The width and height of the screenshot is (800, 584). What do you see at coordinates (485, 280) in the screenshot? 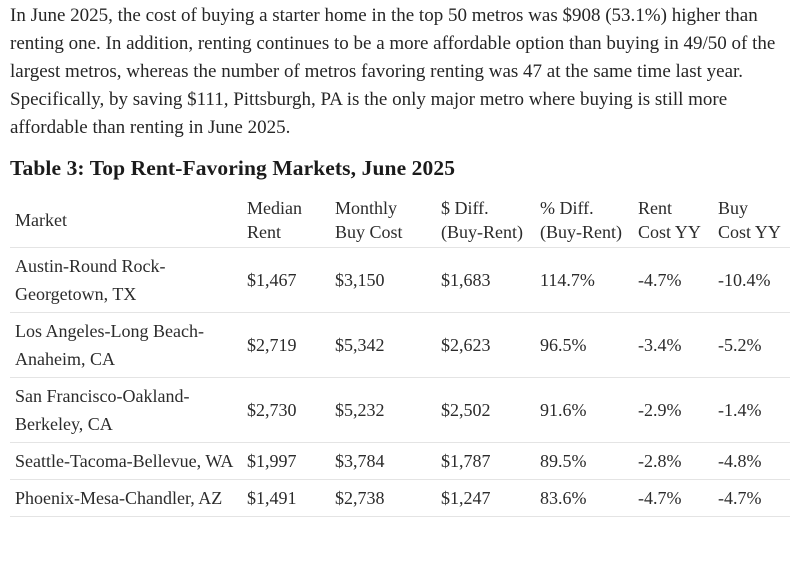
I see `cell-dollar-diff: $1,683` at bounding box center [485, 280].